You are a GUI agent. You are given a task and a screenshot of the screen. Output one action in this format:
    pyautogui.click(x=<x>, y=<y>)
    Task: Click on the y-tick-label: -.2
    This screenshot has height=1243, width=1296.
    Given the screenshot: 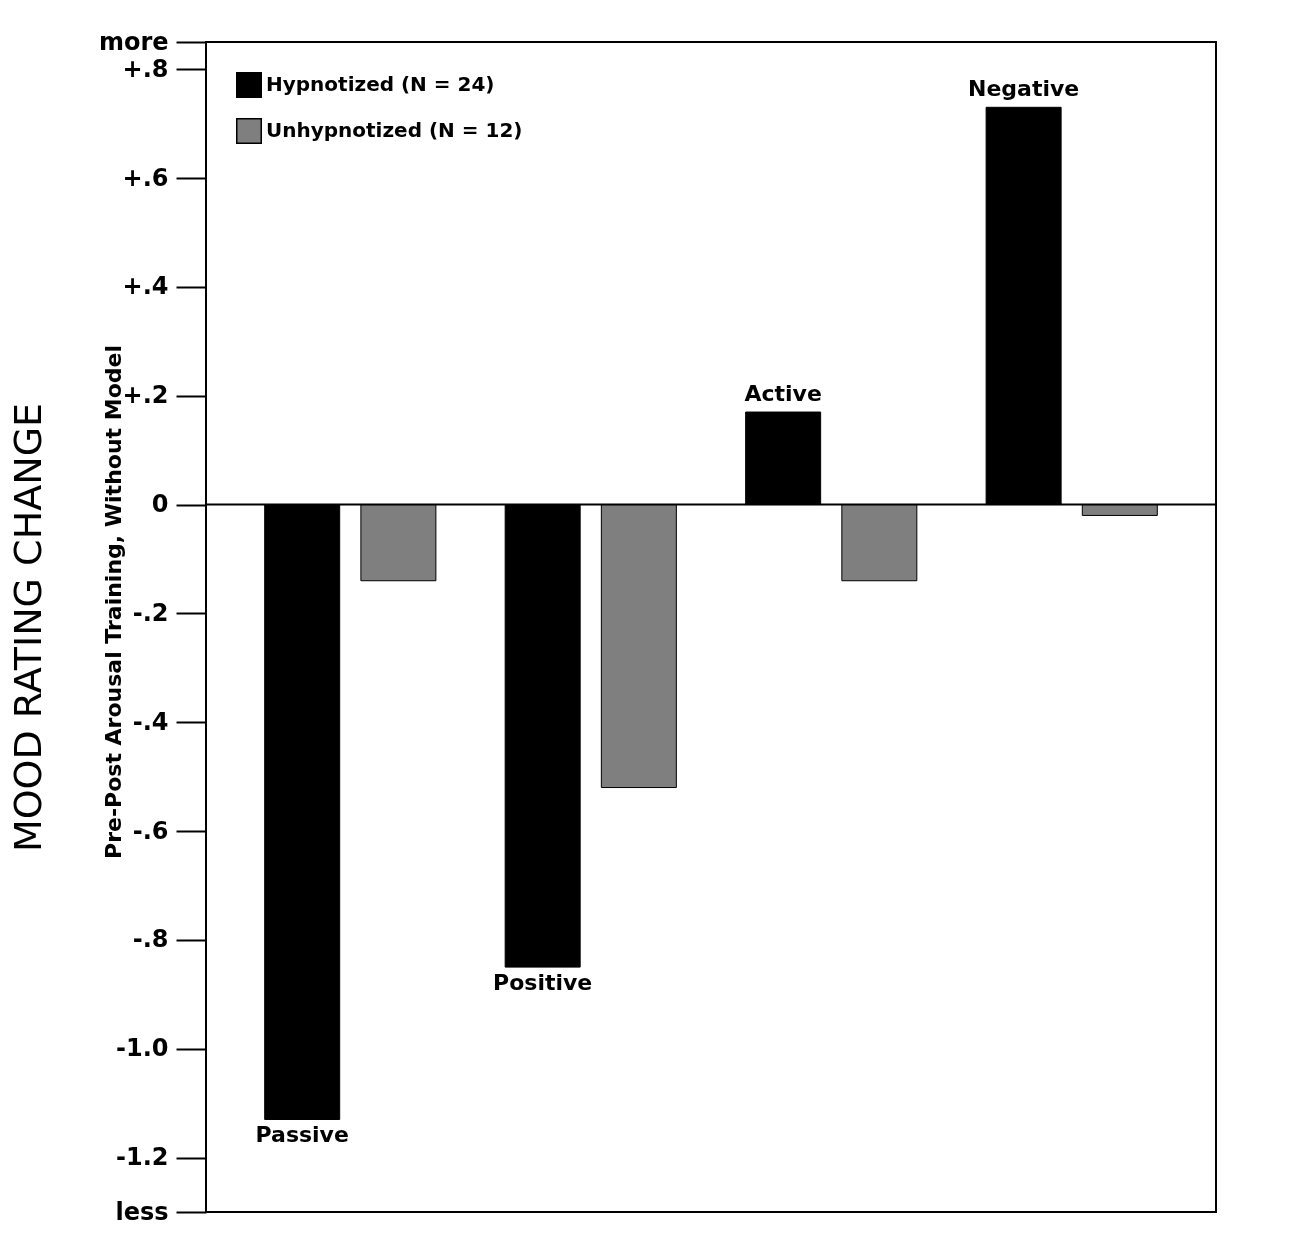 What is the action you would take?
    pyautogui.click(x=150, y=612)
    